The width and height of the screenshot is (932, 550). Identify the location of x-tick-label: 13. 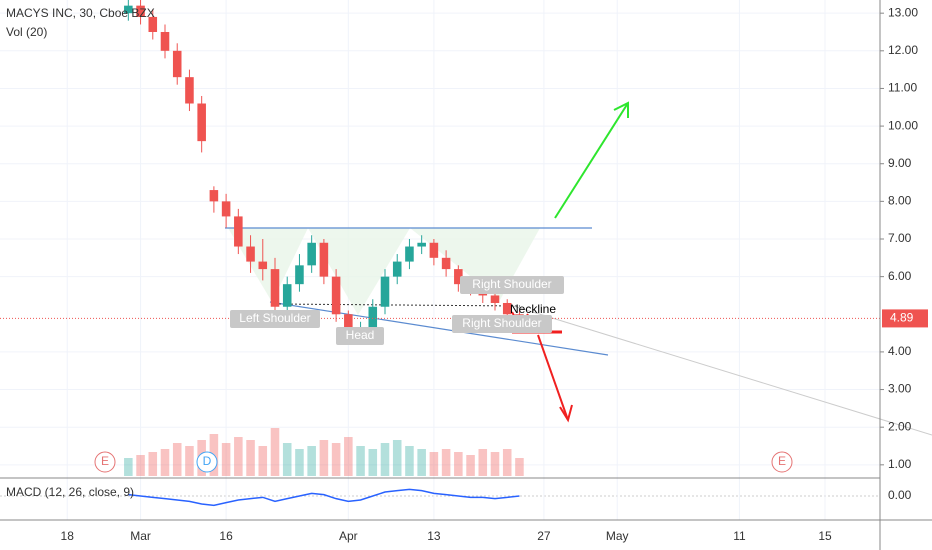
(434, 536).